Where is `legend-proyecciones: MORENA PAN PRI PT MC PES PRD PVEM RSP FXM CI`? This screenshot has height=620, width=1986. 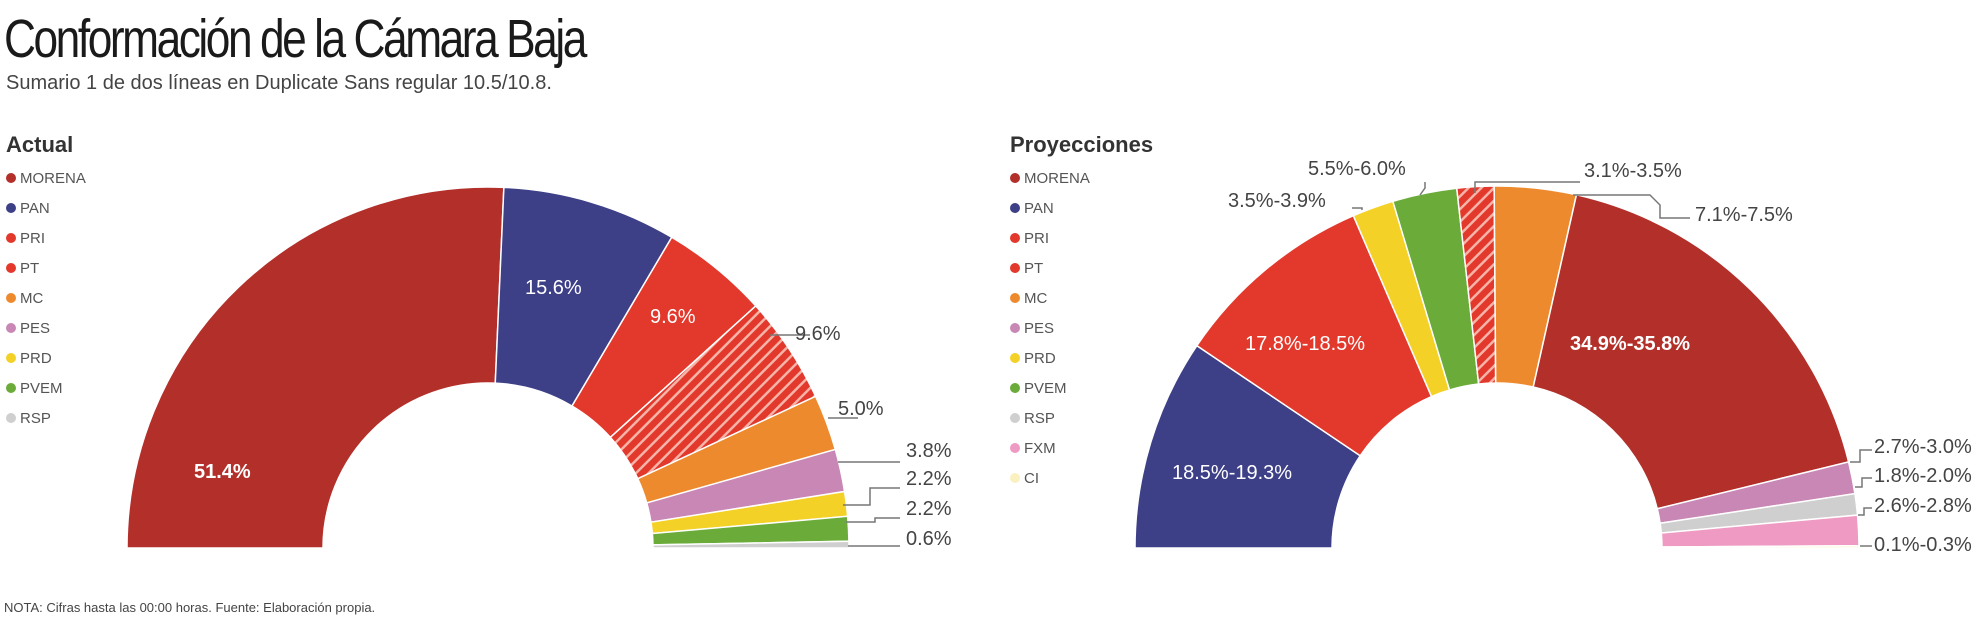 legend-proyecciones: MORENA PAN PRI PT MC PES PRD PVEM RSP FXM CI is located at coordinates (1050, 328).